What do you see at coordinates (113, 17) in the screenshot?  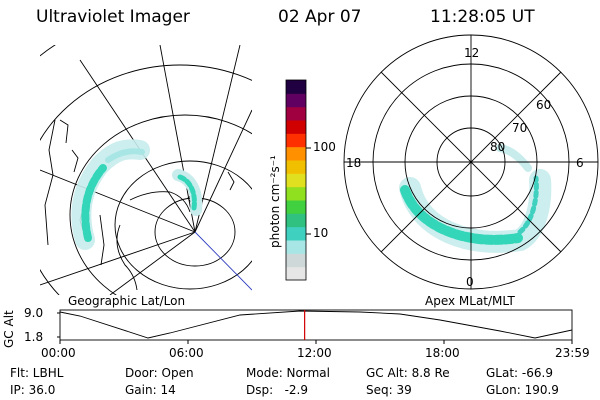 I see `instrument-title: Ultraviolet Imager` at bounding box center [113, 17].